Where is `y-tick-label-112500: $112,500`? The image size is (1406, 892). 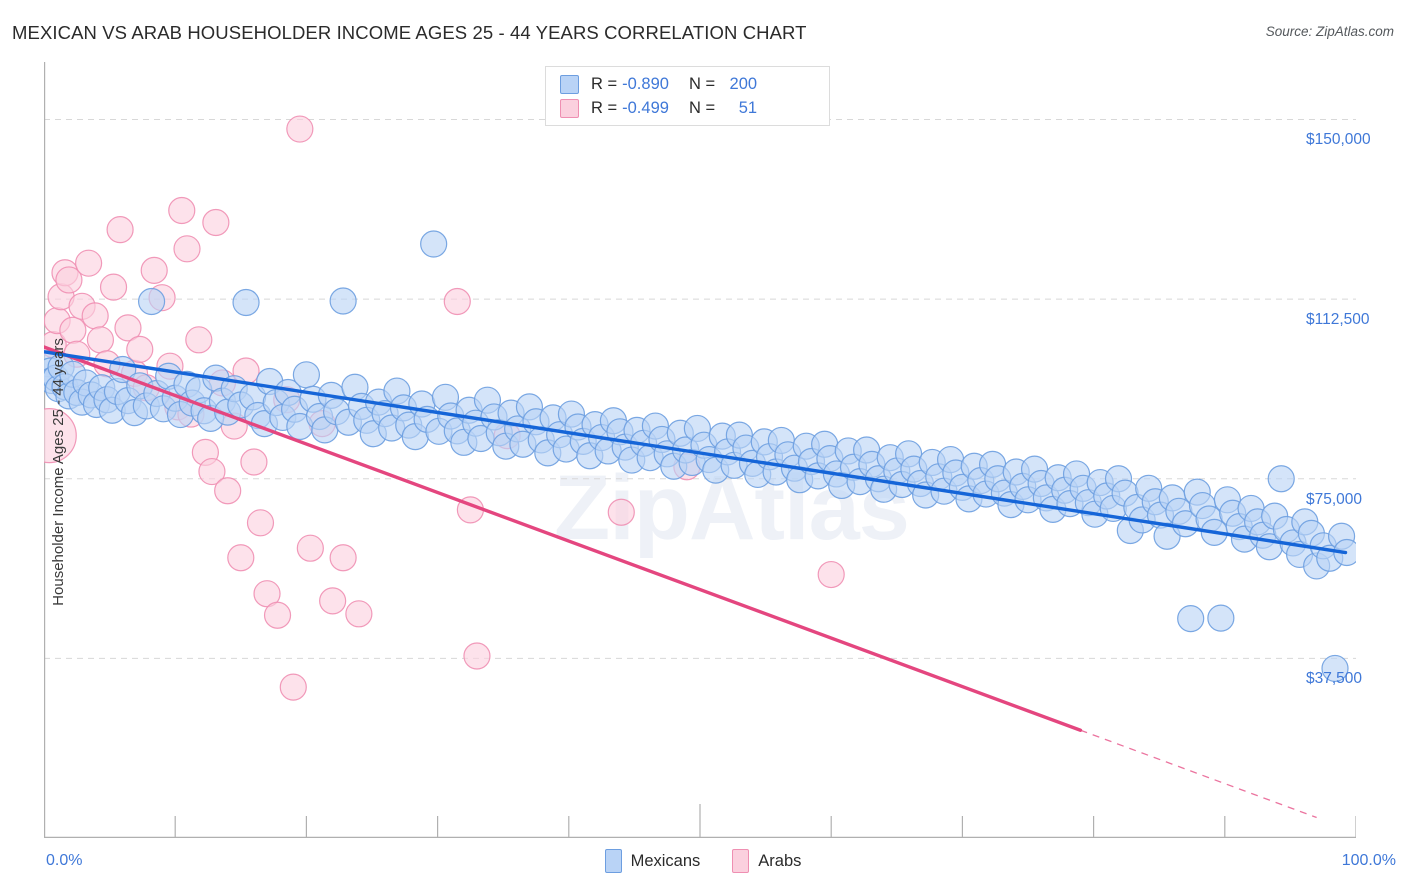
y-tick-label-112500: $112,500 is located at coordinates (1338, 320).